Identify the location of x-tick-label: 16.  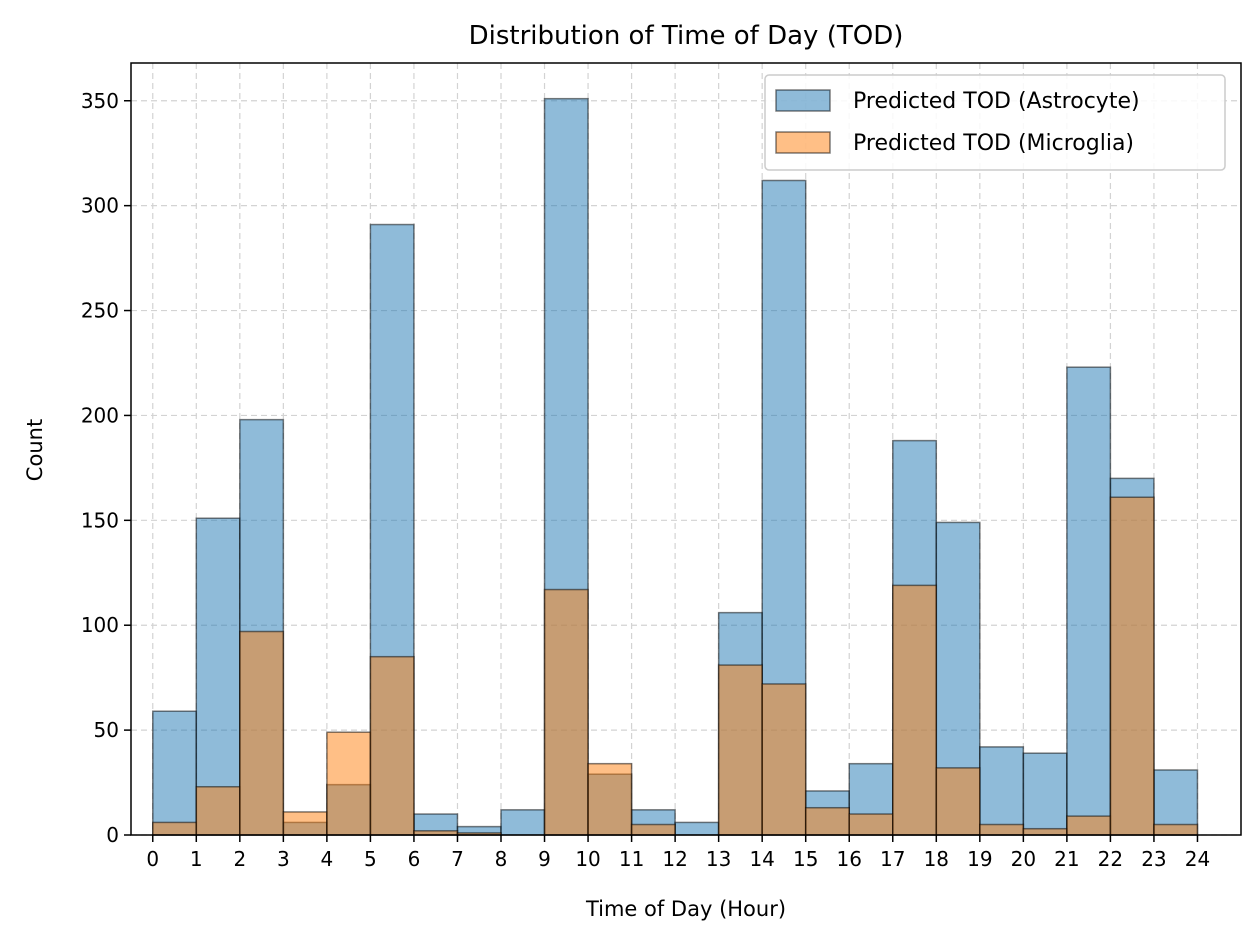
(849, 859).